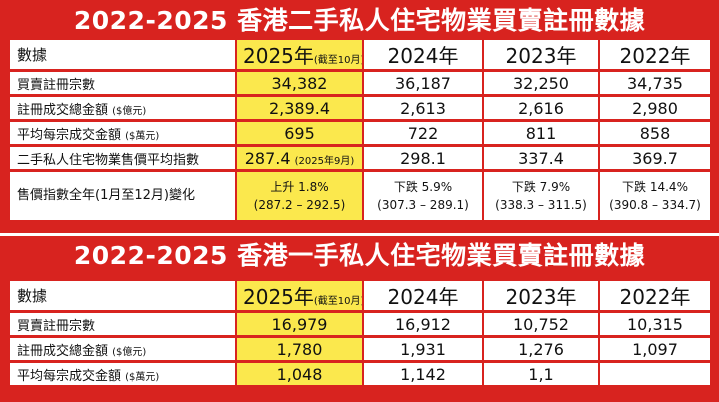 The height and width of the screenshot is (402, 719). I want to click on value-2024: 2,613, so click(422, 108).